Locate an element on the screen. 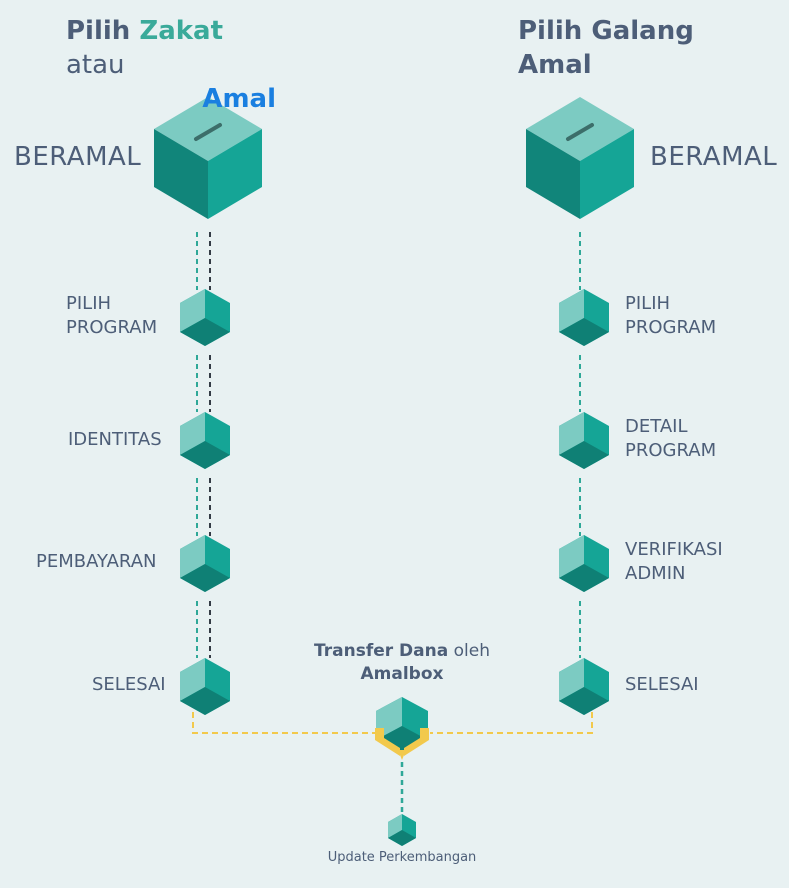  update-cube-icon is located at coordinates (402, 830).